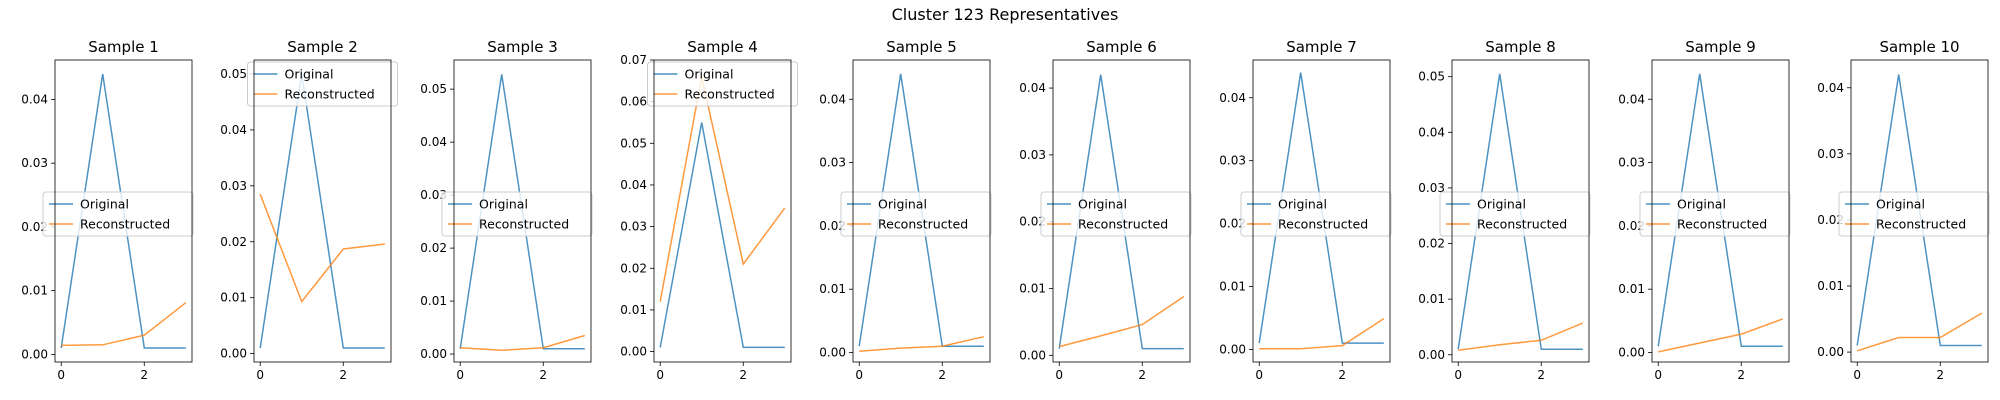 The width and height of the screenshot is (2000, 400). Describe the element at coordinates (1520, 47) in the screenshot. I see `subplot-title: Sample 8` at that location.